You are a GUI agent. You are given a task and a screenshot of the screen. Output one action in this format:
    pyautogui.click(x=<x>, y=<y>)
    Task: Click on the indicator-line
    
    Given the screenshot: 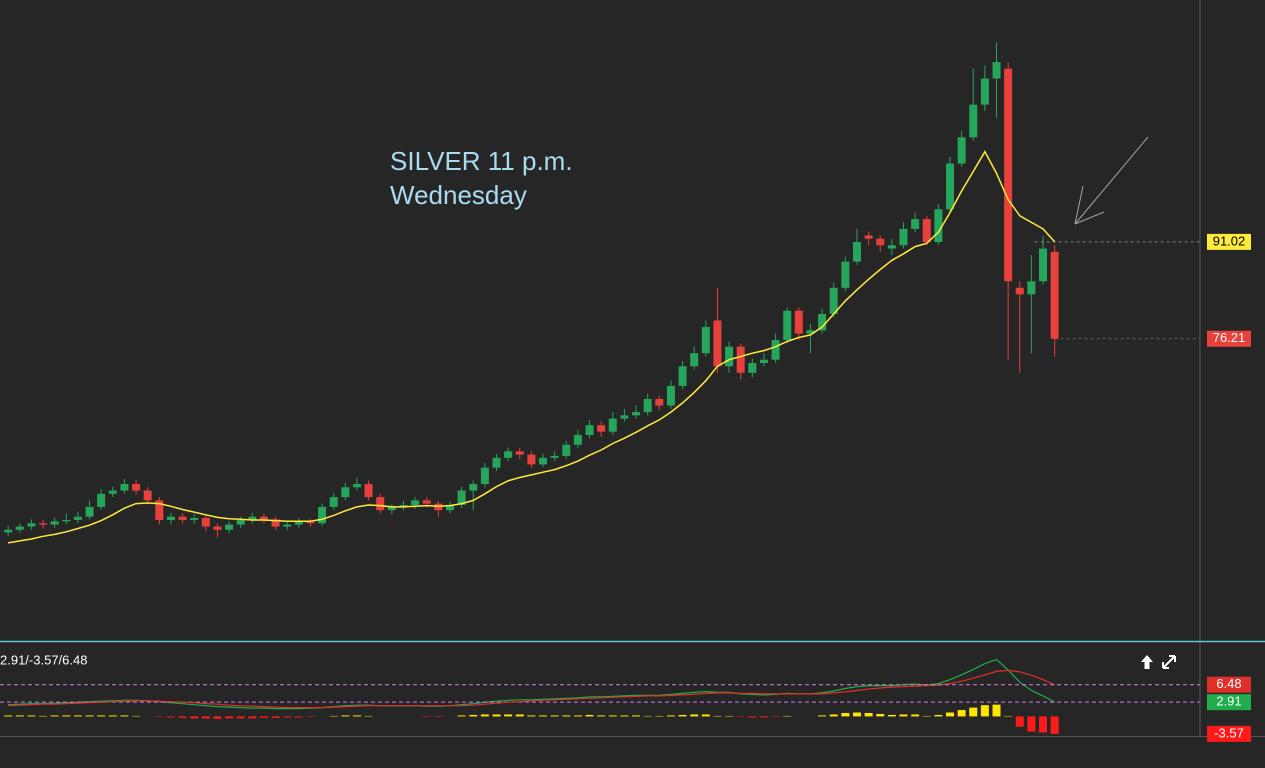 What is the action you would take?
    pyautogui.click(x=531, y=689)
    